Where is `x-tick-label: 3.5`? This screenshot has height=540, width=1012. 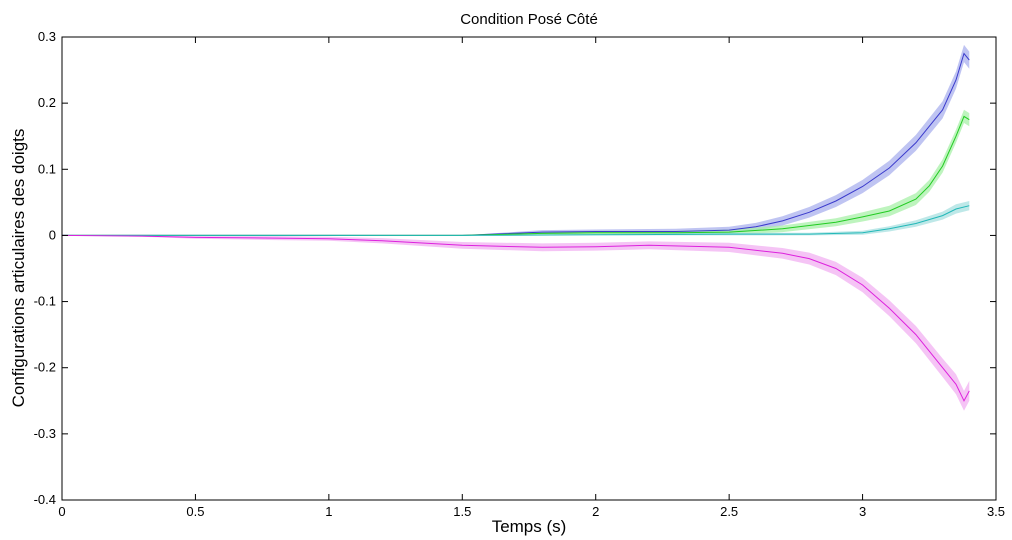
x-tick-label: 3.5 is located at coordinates (996, 511).